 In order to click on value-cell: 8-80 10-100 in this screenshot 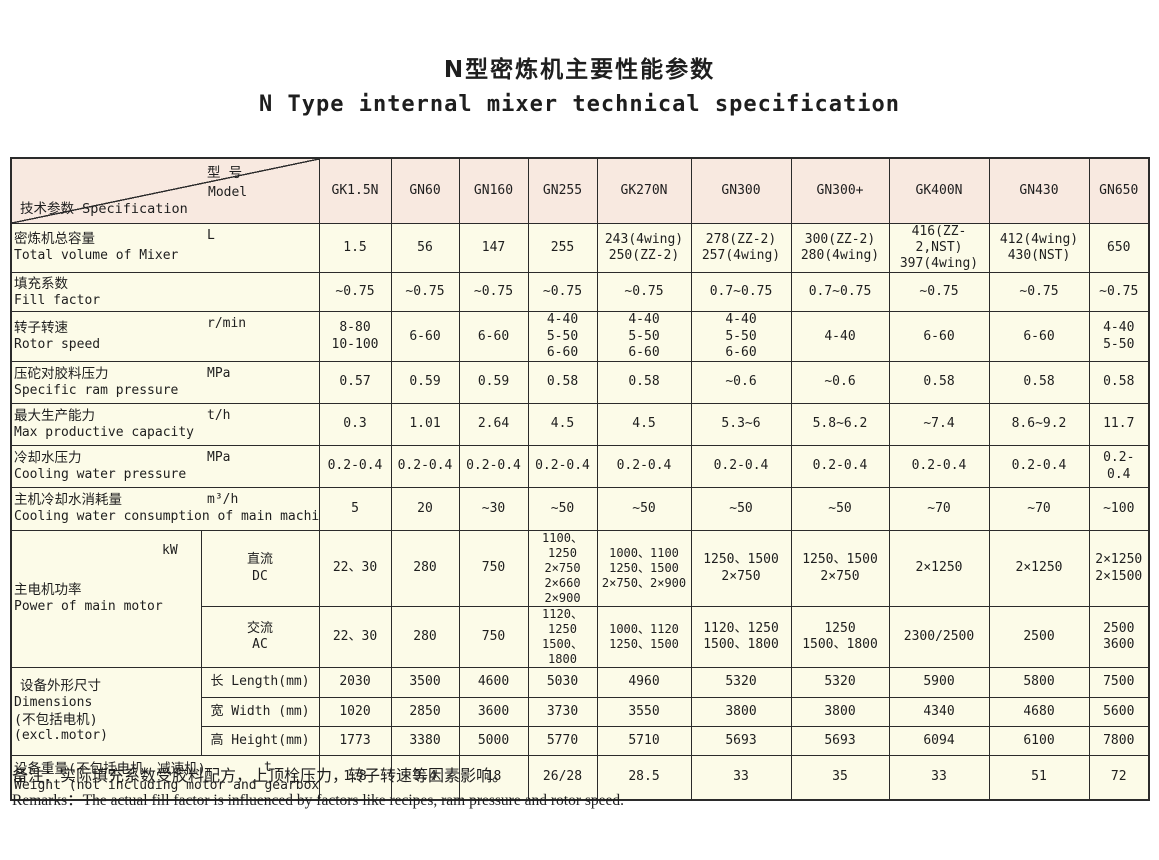, I will do `click(355, 336)`.